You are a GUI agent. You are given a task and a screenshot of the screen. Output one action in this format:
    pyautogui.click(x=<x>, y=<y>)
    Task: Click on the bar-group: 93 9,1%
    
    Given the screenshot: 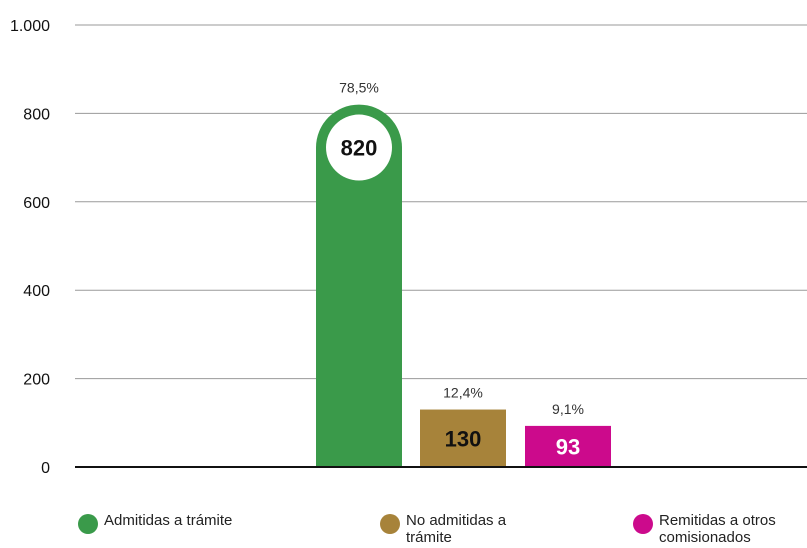 What is the action you would take?
    pyautogui.click(x=568, y=434)
    